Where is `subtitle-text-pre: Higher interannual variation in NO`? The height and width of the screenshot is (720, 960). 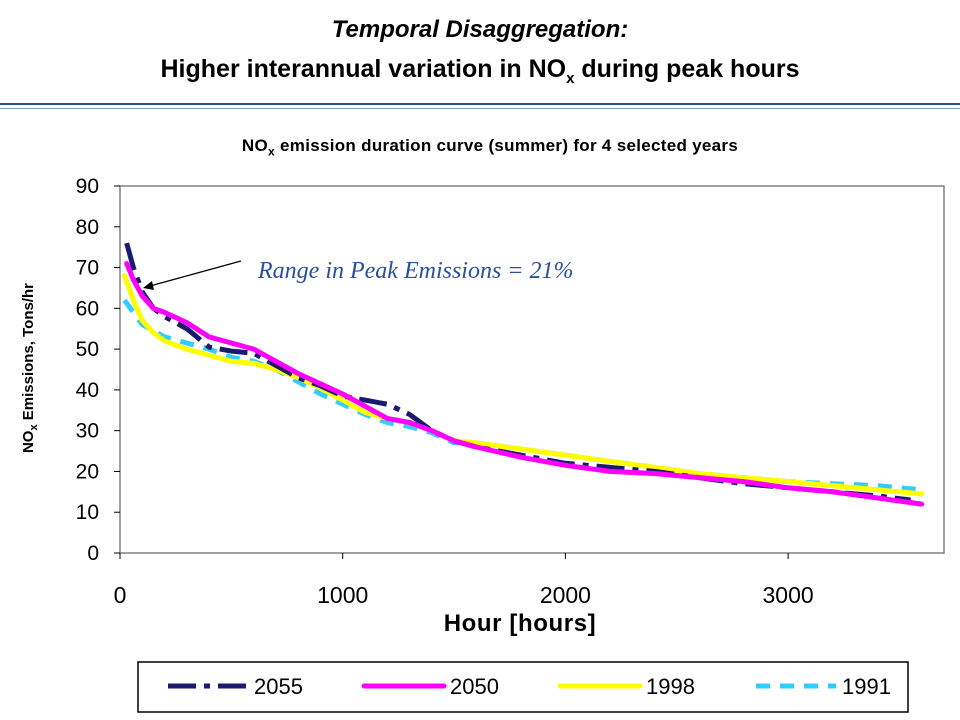 subtitle-text-pre: Higher interannual variation in NO is located at coordinates (363, 69).